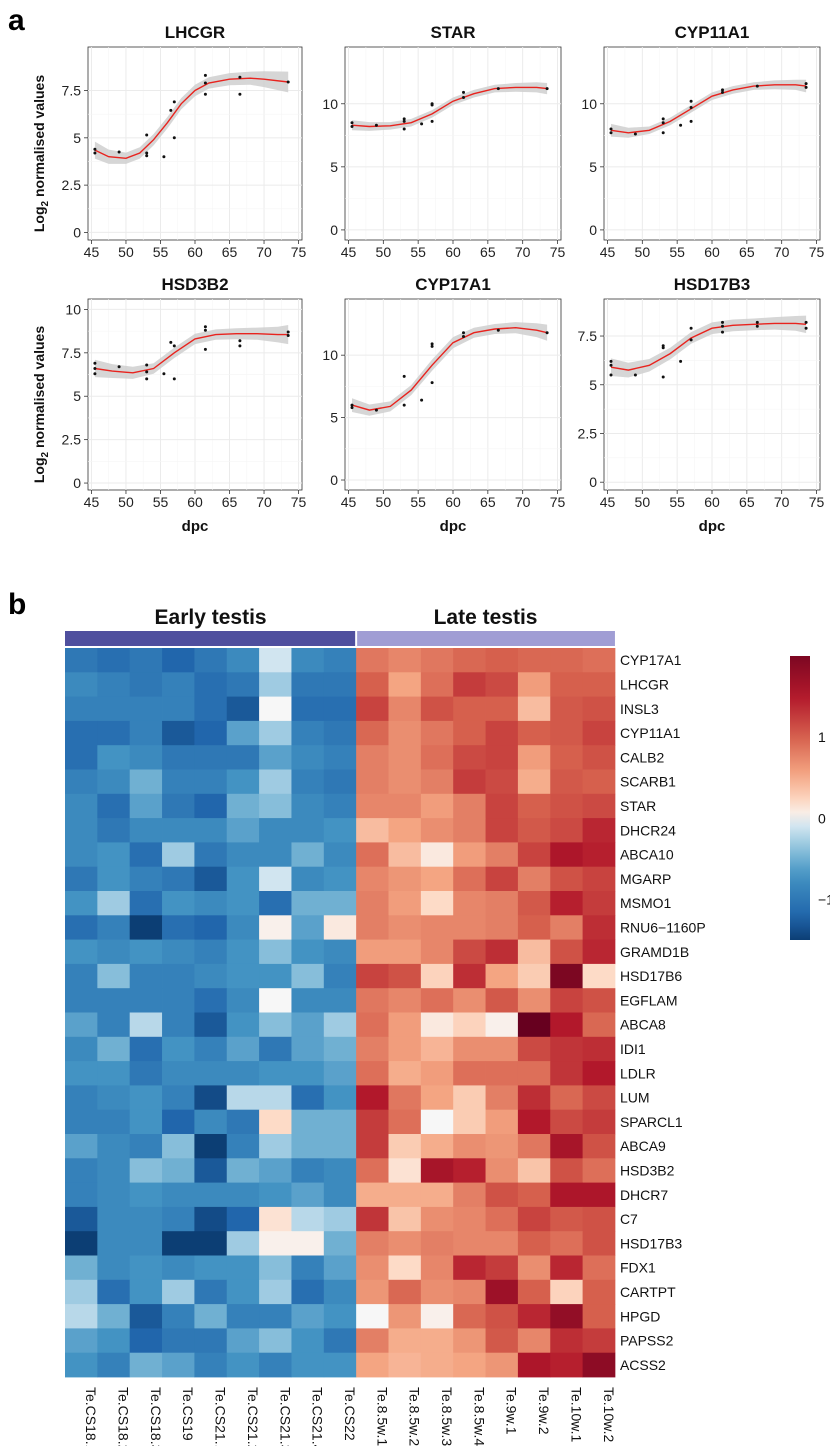  What do you see at coordinates (299, 252) in the screenshot?
I see `x-tick-label: 75` at bounding box center [299, 252].